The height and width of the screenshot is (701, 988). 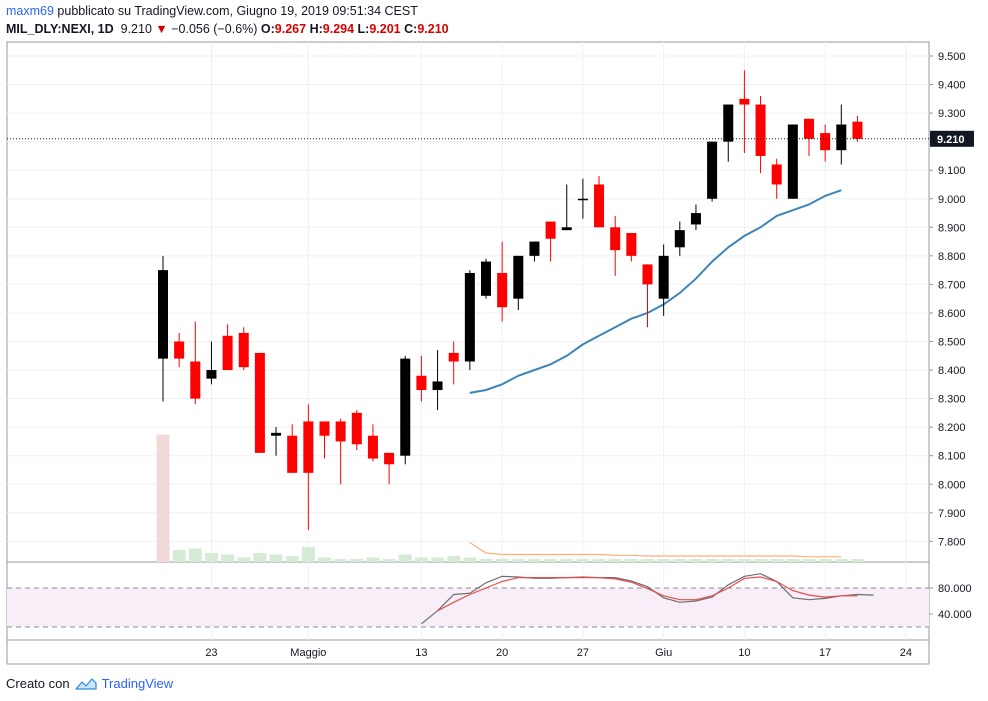 I want to click on volume-bars, so click(x=510, y=498).